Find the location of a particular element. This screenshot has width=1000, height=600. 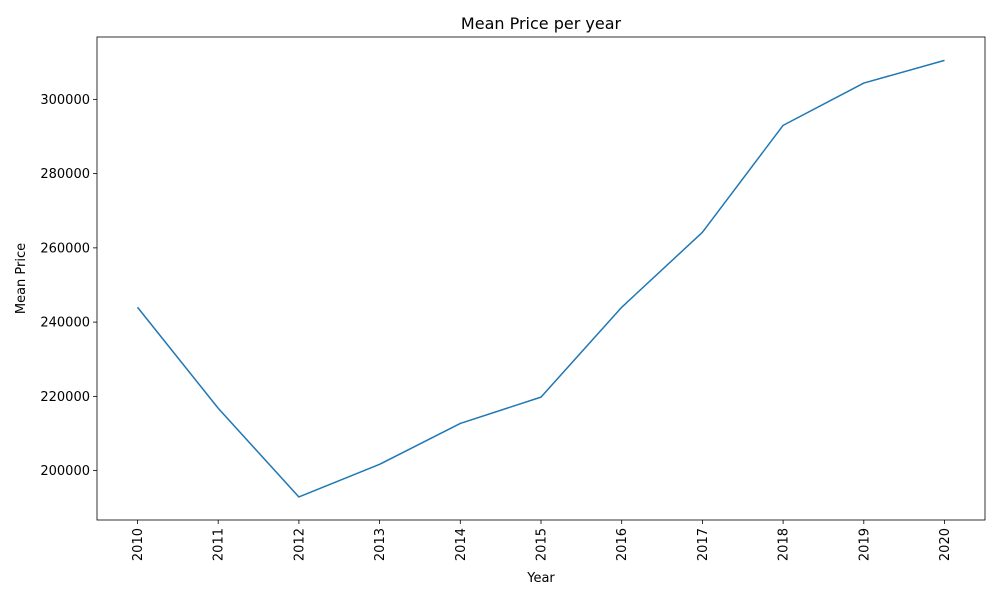

x-axis-label: Year is located at coordinates (540, 578).